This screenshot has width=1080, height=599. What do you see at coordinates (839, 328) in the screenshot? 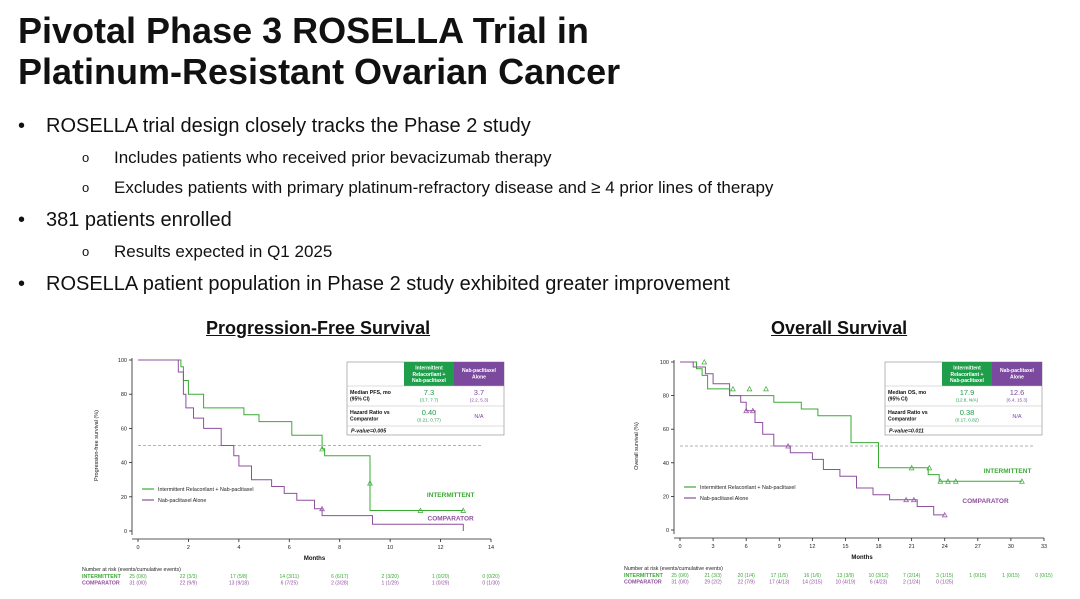
I see `os-section-title: Overall Survival` at bounding box center [839, 328].